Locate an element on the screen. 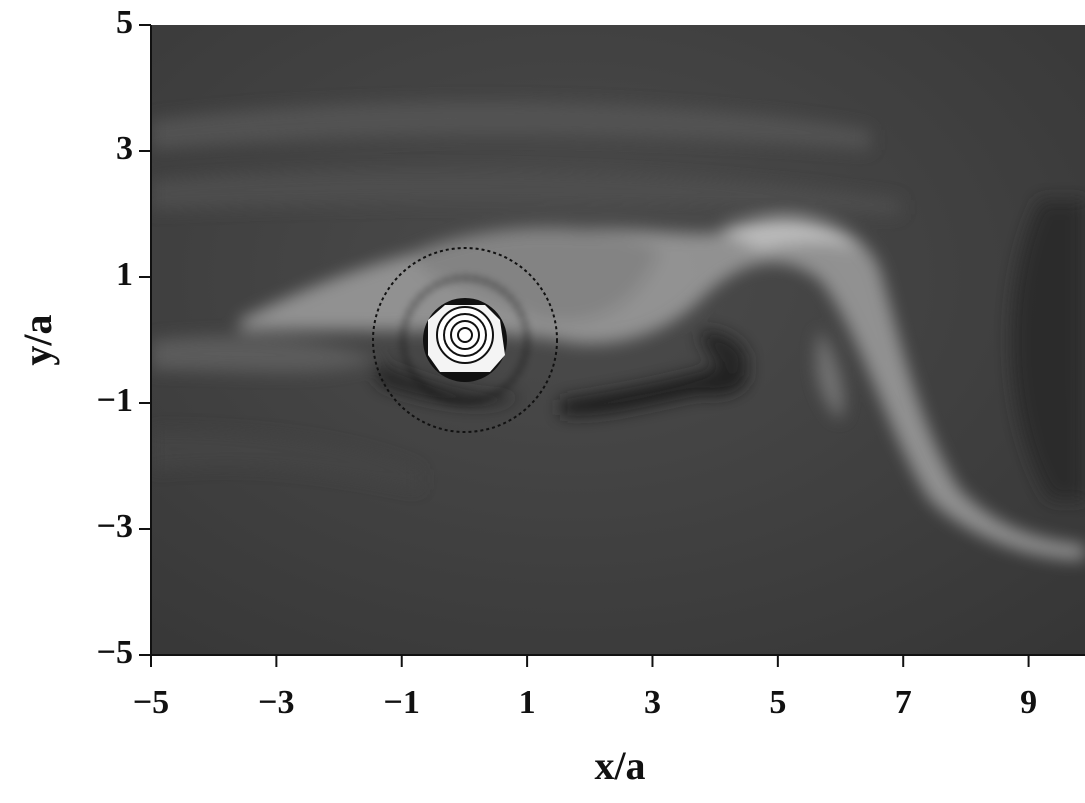 The height and width of the screenshot is (803, 1085). x-tick-label: 9 is located at coordinates (1028, 702).